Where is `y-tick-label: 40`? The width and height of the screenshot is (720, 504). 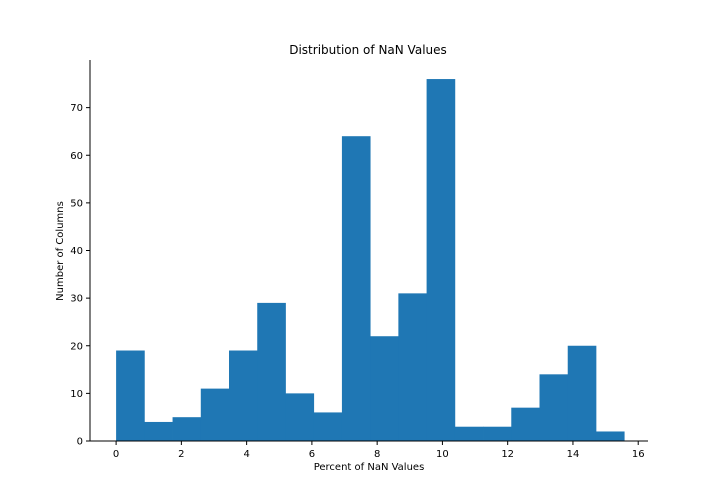 y-tick-label: 40 is located at coordinates (76, 251).